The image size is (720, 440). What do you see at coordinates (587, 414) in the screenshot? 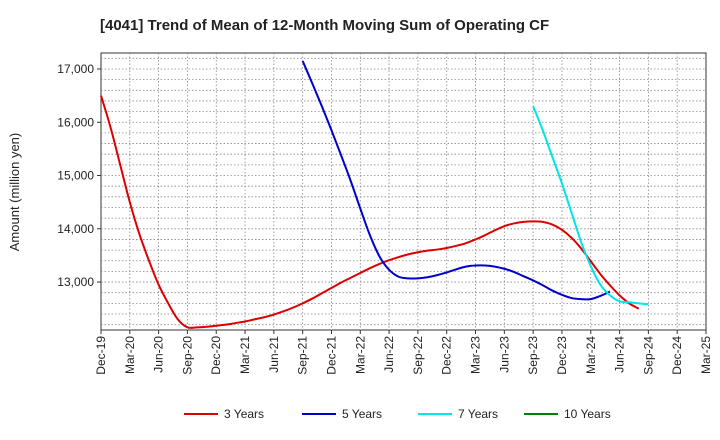
I see `legend-label-10-years: 10 Years` at bounding box center [587, 414].